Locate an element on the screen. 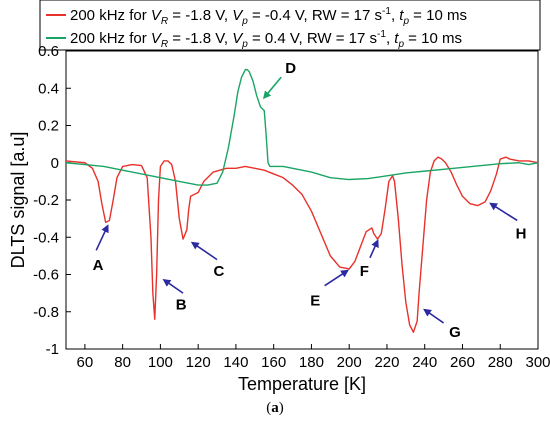  x-axis-title: Temperature [K] is located at coordinates (302, 384).